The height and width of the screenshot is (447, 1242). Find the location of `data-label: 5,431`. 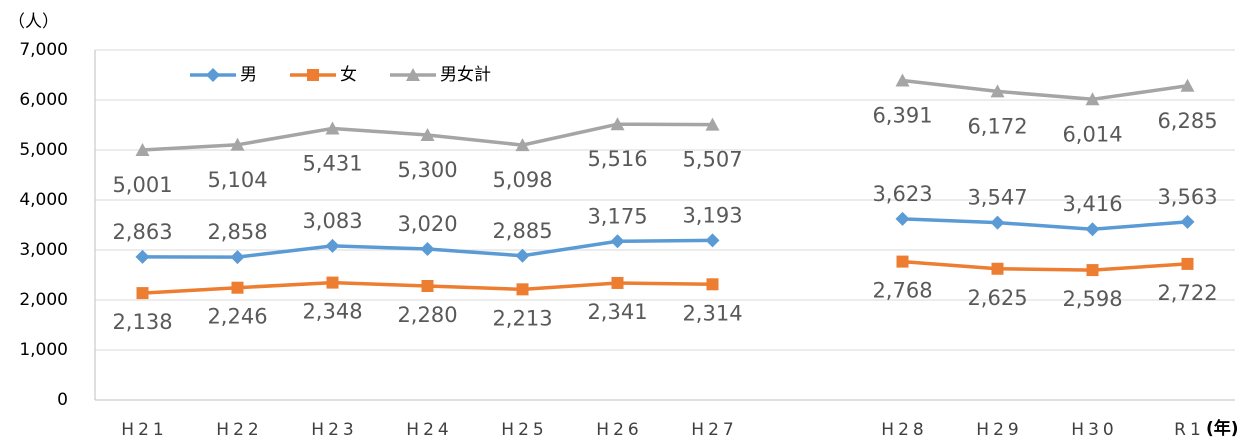

data-label: 5,431 is located at coordinates (332, 163).